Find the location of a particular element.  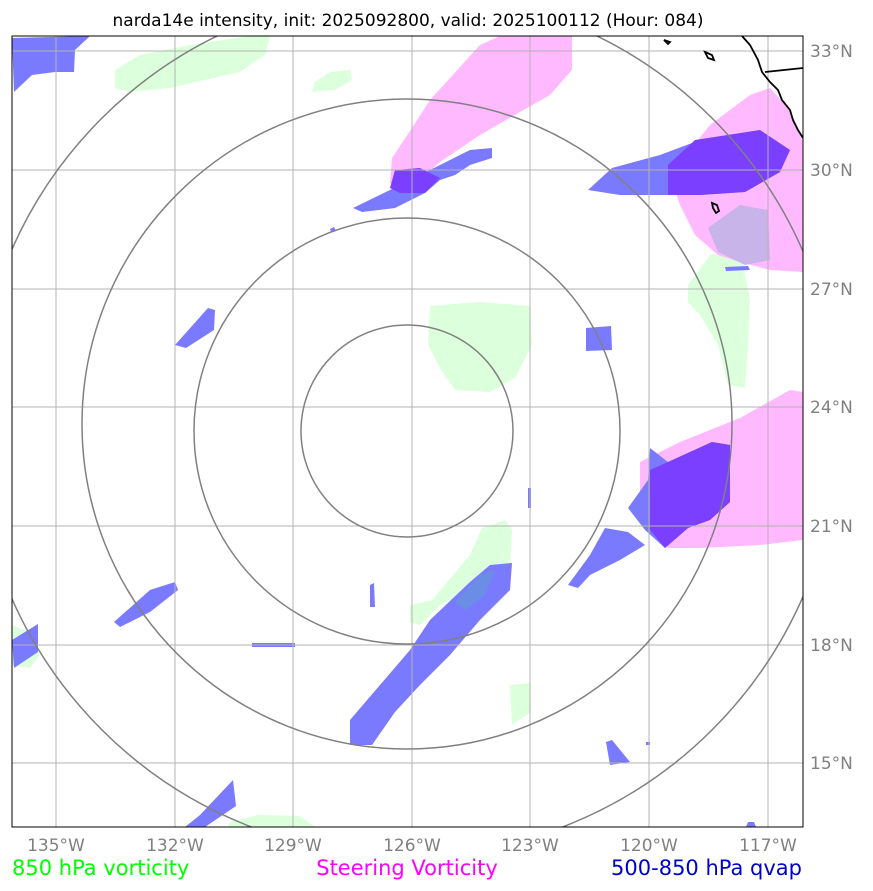

latitude-labels: 33°N 30°N 27°N 24°N 21°N 18°N 15°N is located at coordinates (831, 408).